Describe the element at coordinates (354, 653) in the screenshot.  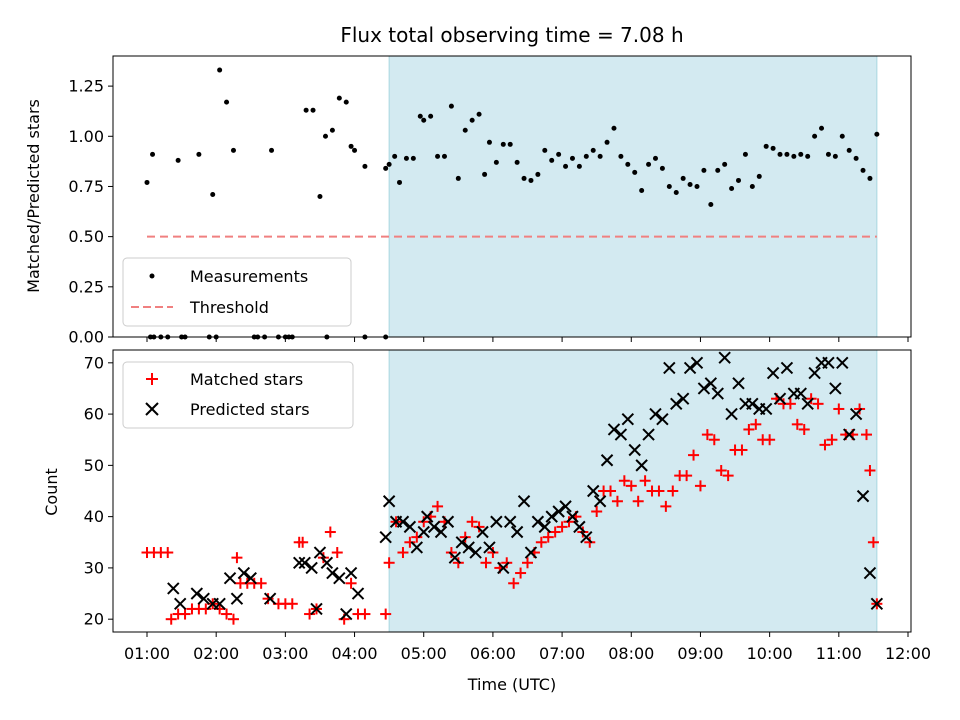
I see `bottom-x-tick-label: 04:00` at that location.